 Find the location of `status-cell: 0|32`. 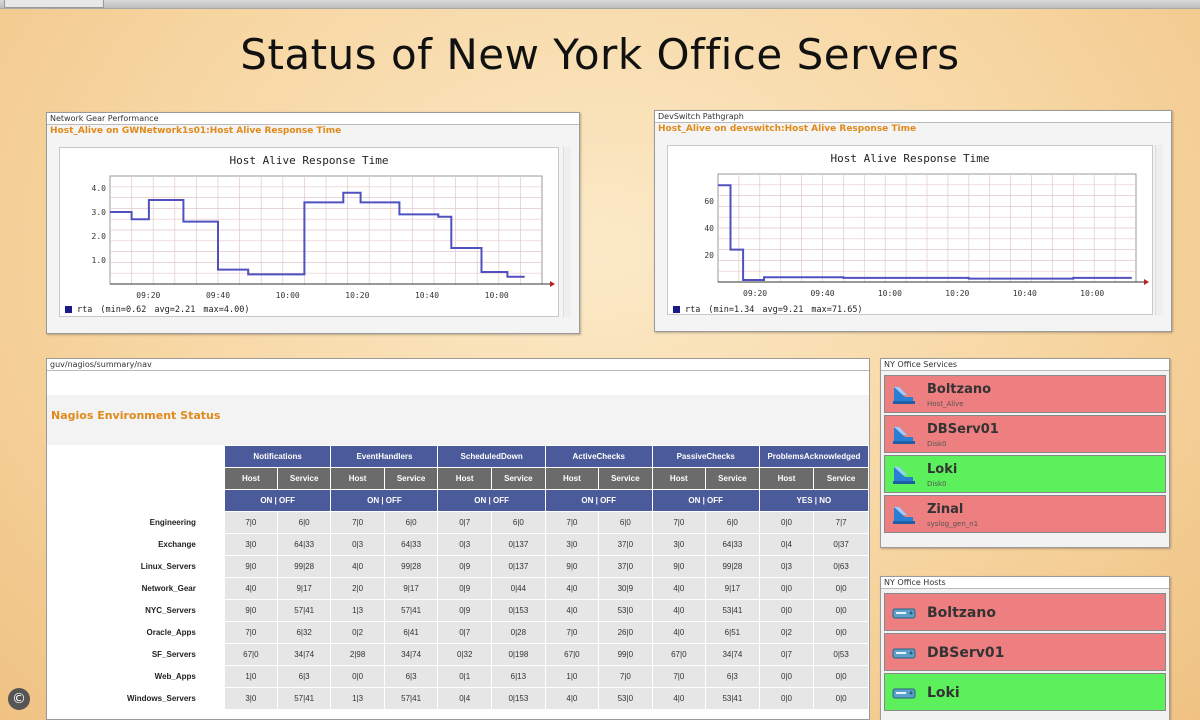

status-cell: 0|32 is located at coordinates (464, 654).